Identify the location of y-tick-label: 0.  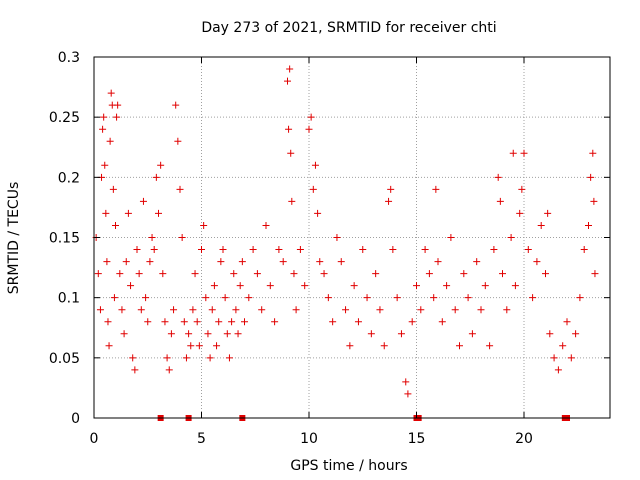
(75, 419).